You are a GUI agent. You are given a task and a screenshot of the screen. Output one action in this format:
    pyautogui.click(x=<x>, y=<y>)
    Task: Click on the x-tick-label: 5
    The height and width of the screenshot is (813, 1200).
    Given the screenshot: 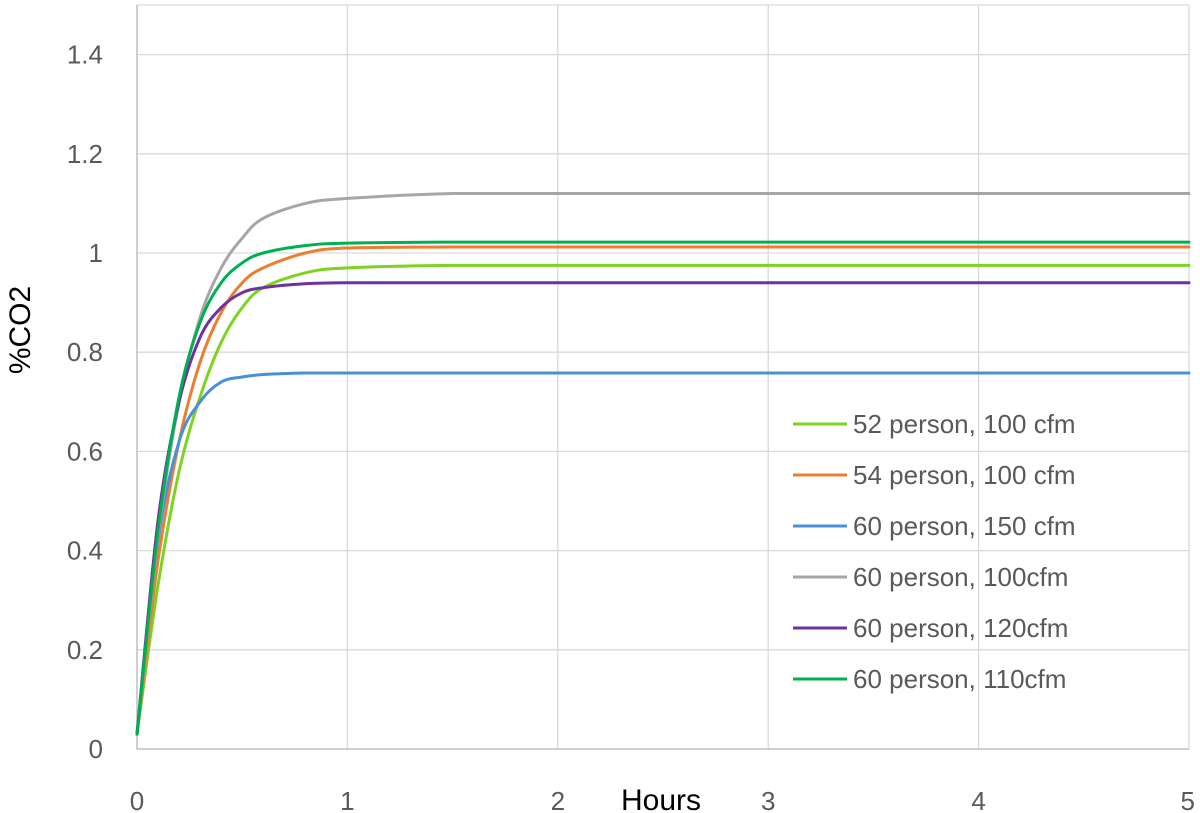 What is the action you would take?
    pyautogui.click(x=1188, y=799)
    